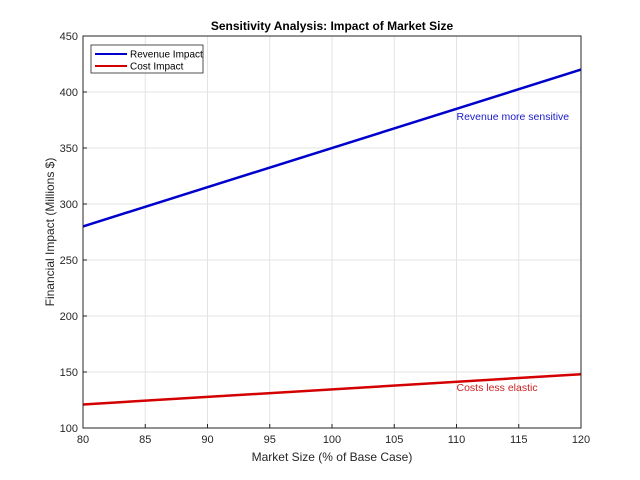 The height and width of the screenshot is (480, 640). I want to click on legend-label-cost: Cost Impact, so click(157, 67).